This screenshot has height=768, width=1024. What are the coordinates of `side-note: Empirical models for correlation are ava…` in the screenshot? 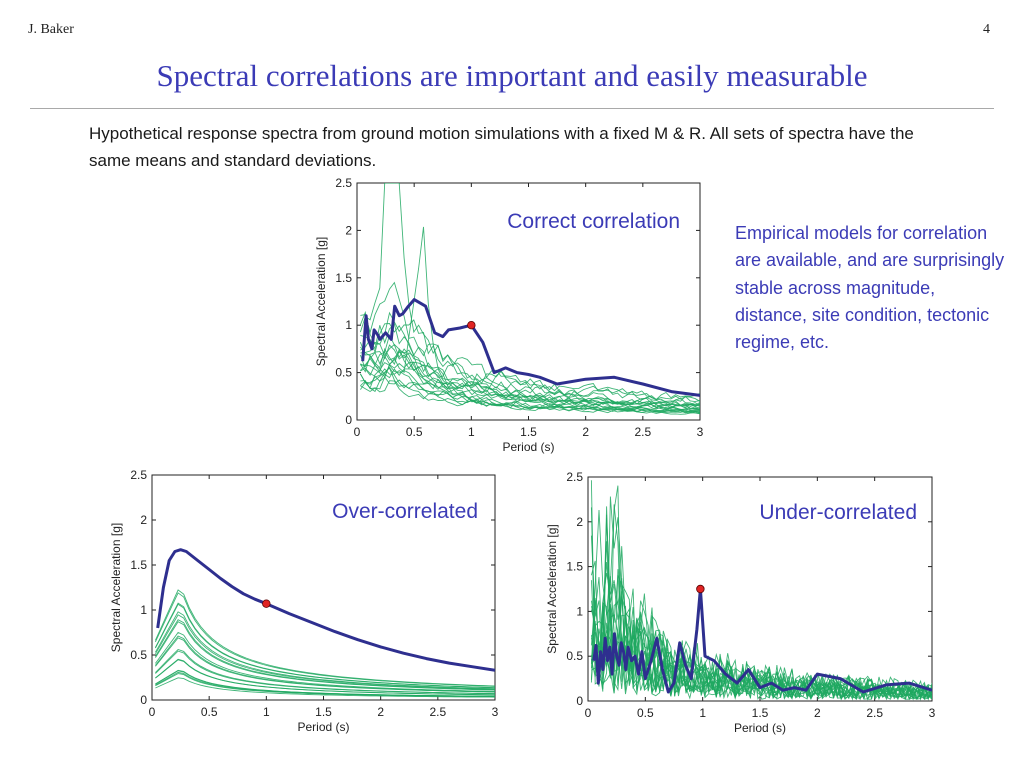 It's located at (870, 288).